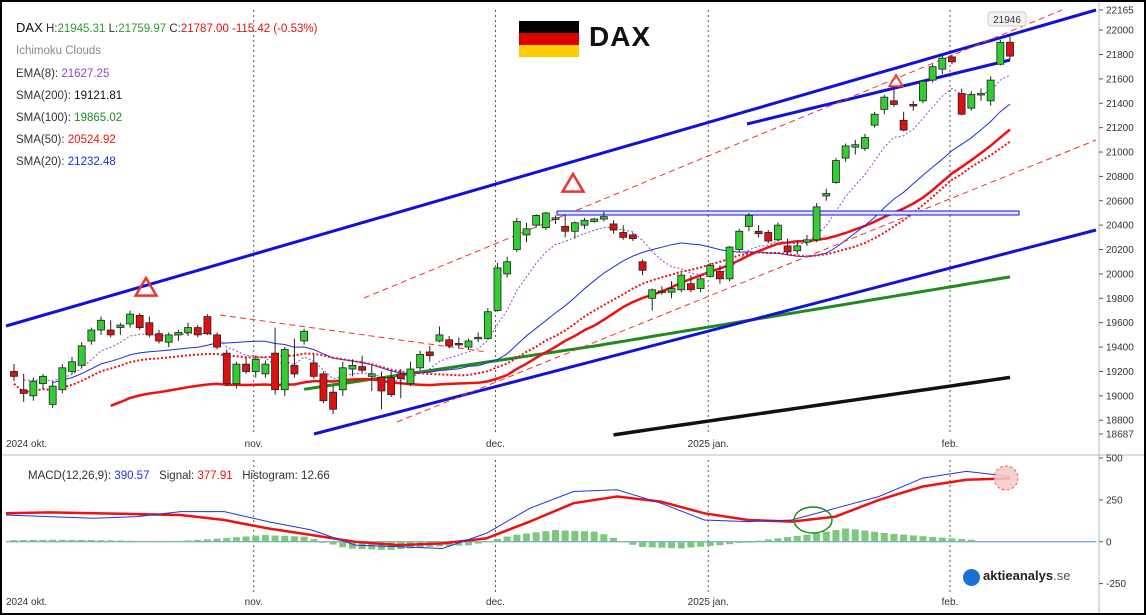 The width and height of the screenshot is (1146, 615). What do you see at coordinates (950, 602) in the screenshot?
I see `macd-x-tick-label: feb.` at bounding box center [950, 602].